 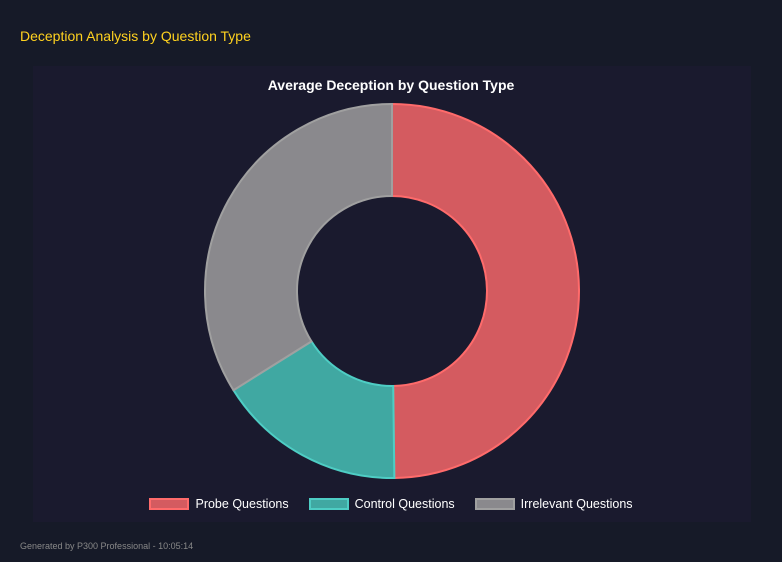 I want to click on chart-title: Average Deception by Question Type, so click(x=391, y=85).